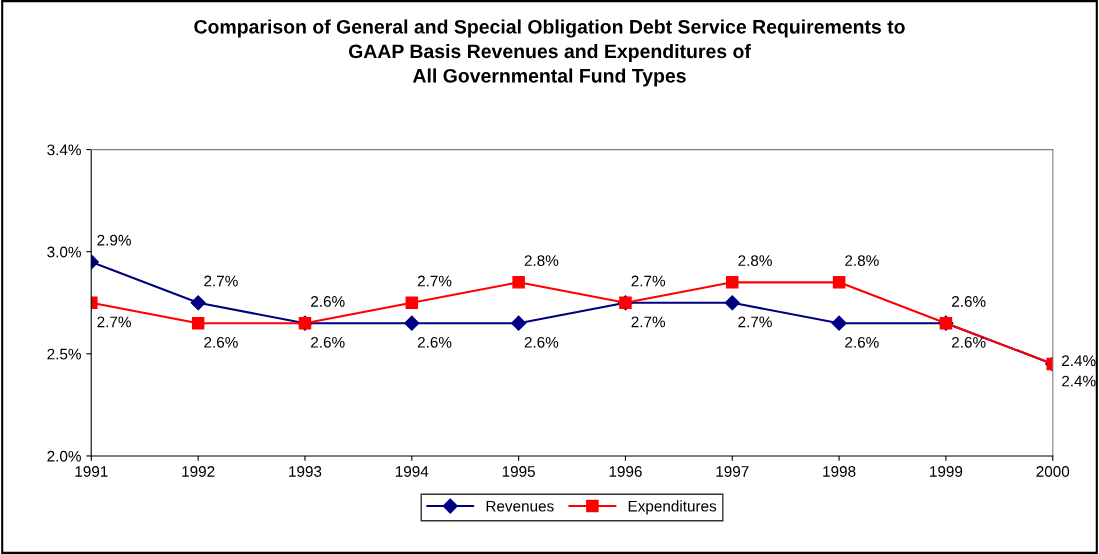 The width and height of the screenshot is (1099, 554). What do you see at coordinates (518, 471) in the screenshot?
I see `x-tick-label: 1995` at bounding box center [518, 471].